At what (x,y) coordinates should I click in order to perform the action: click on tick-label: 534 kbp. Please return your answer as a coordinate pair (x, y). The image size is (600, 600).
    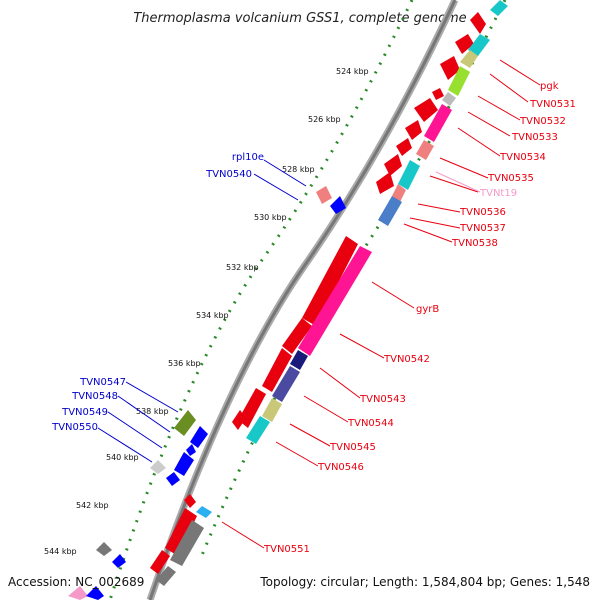
    Looking at the image, I should click on (212, 315).